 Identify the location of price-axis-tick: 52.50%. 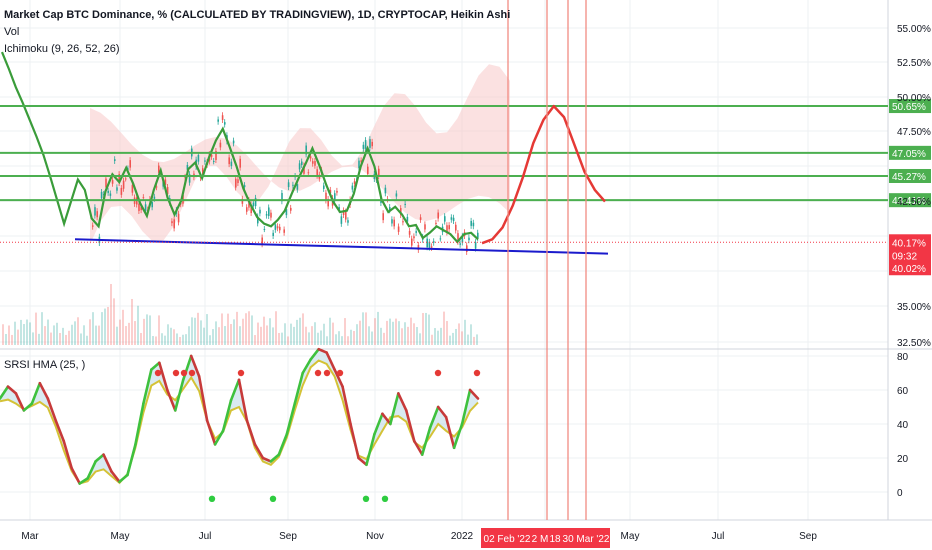
(914, 63).